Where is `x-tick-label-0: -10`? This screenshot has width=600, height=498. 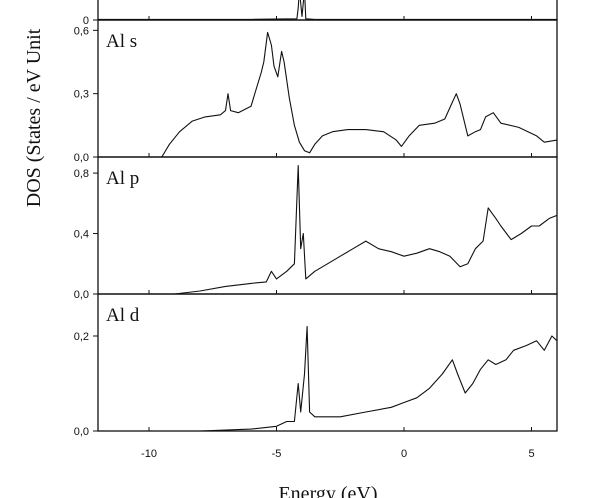 x-tick-label-0: -10 is located at coordinates (149, 454).